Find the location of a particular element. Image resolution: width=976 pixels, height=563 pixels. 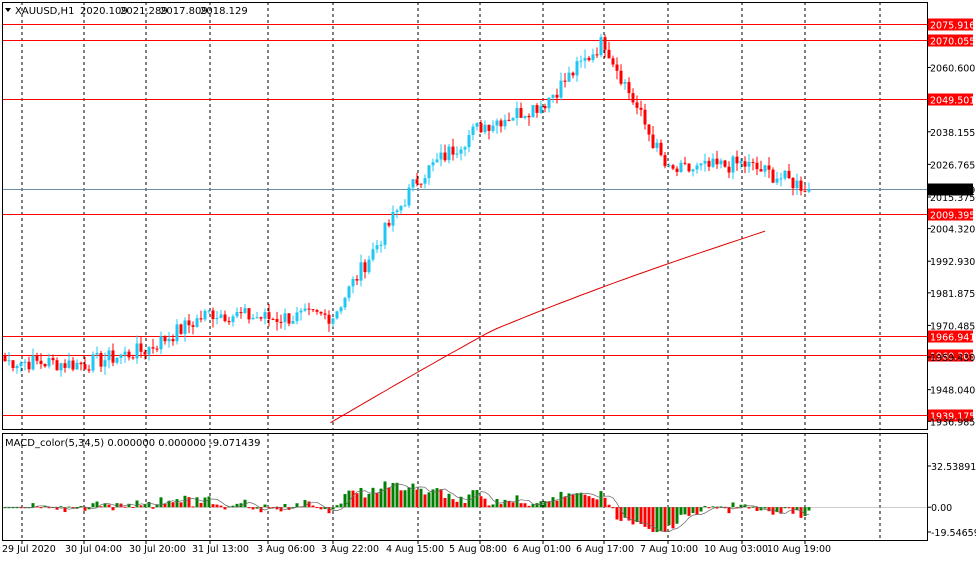

dropdown-triangle-icon is located at coordinates (8, 10).